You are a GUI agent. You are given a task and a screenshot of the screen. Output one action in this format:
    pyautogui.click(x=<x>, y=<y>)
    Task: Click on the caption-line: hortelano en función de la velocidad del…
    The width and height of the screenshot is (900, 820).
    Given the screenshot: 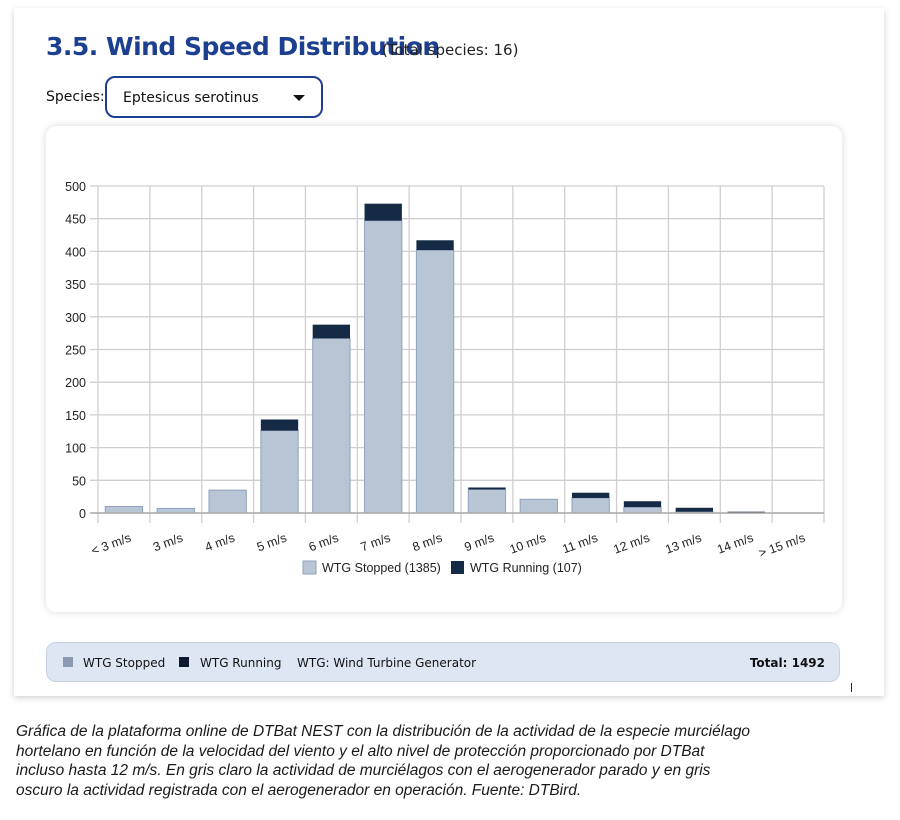 What is the action you would take?
    pyautogui.click(x=360, y=751)
    